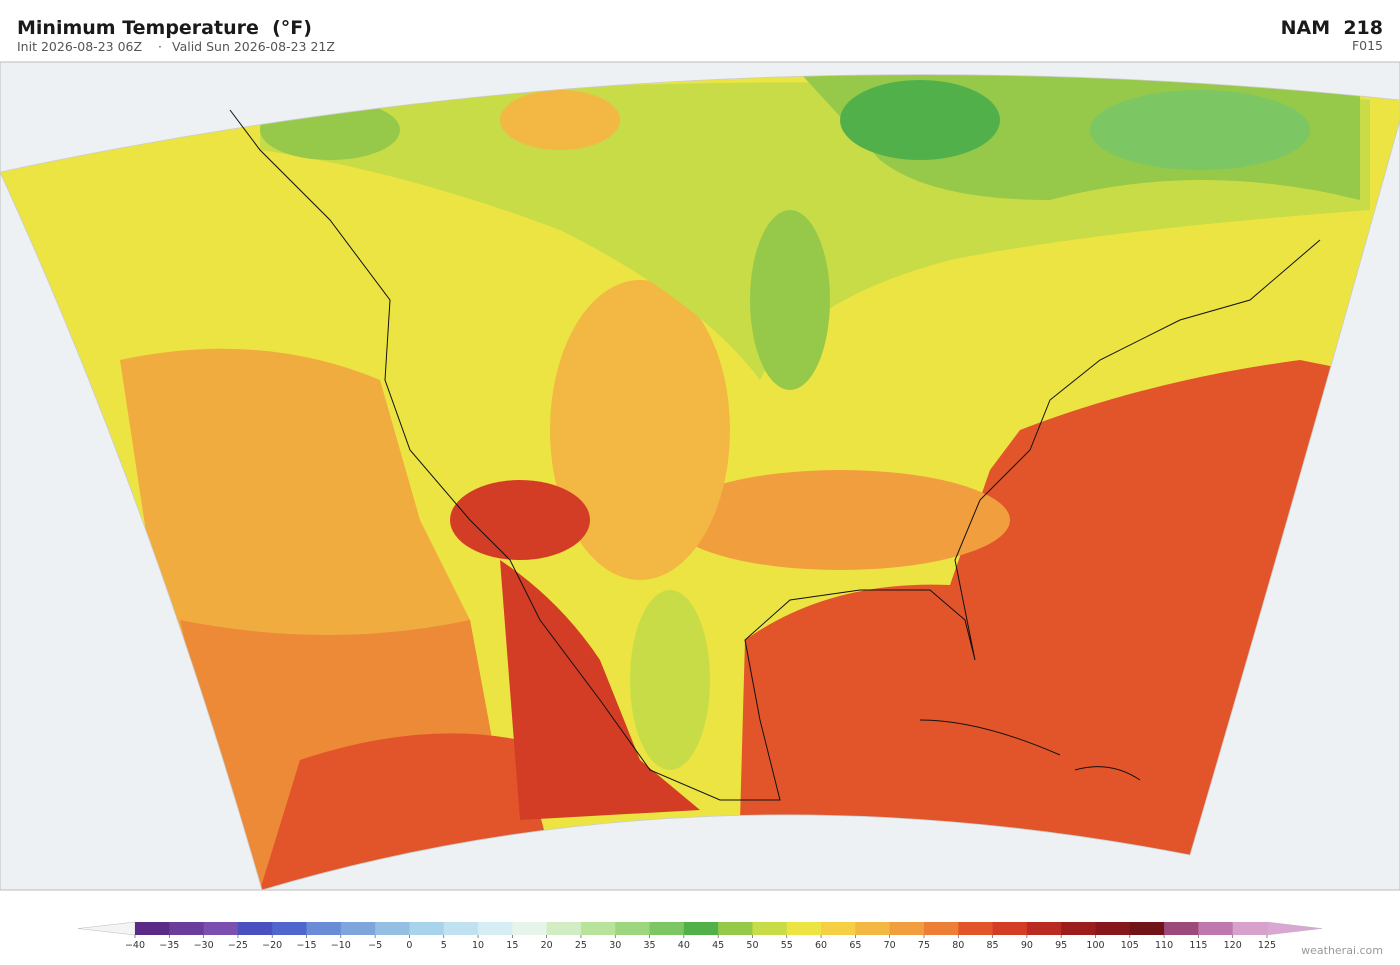 This screenshot has width=1400, height=965. I want to click on valid-time: Valid Sun 2026-08-23 21Z, so click(253, 46).